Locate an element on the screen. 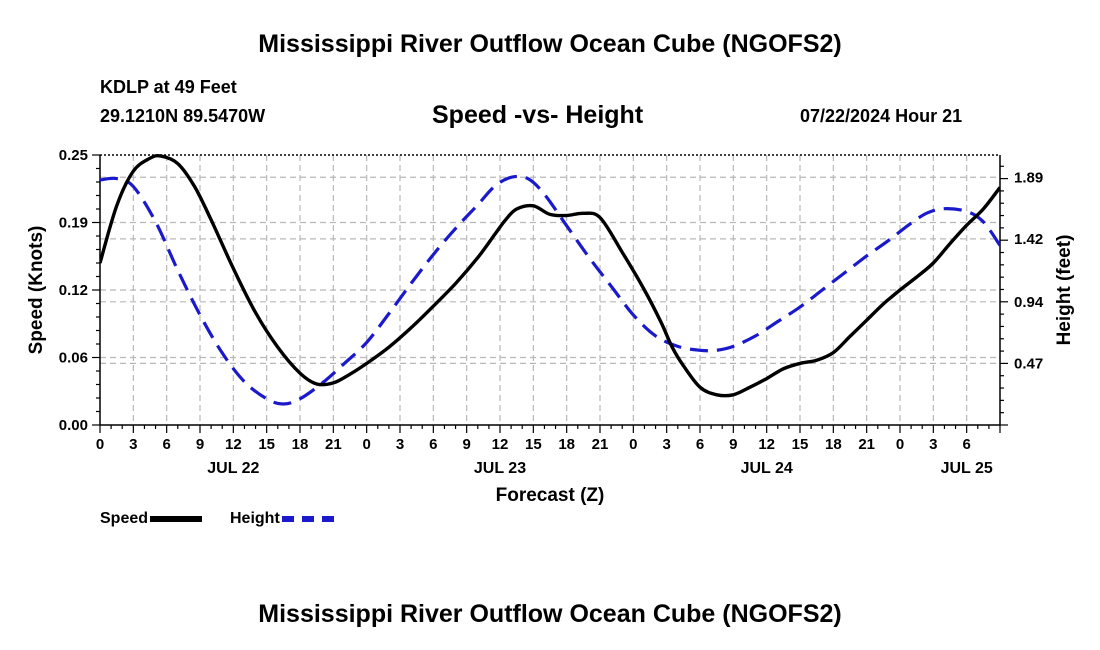 The image size is (1100, 650). y2-tick-label: 1.89 is located at coordinates (1028, 177).